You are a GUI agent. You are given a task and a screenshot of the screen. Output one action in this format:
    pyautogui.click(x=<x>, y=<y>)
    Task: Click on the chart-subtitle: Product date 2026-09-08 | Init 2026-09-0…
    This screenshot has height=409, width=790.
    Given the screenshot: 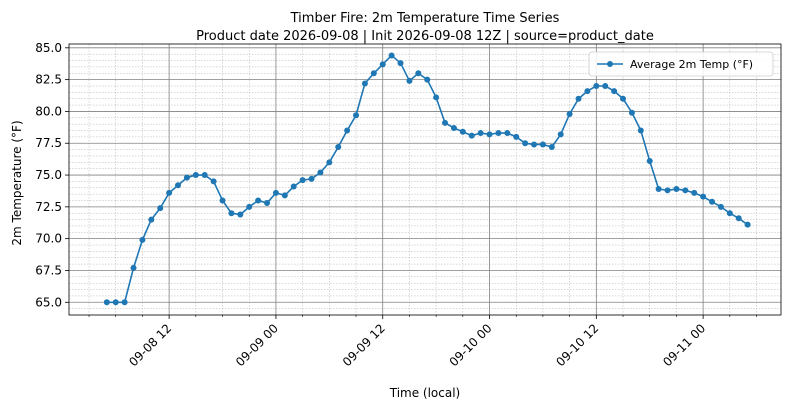 What is the action you would take?
    pyautogui.click(x=425, y=36)
    